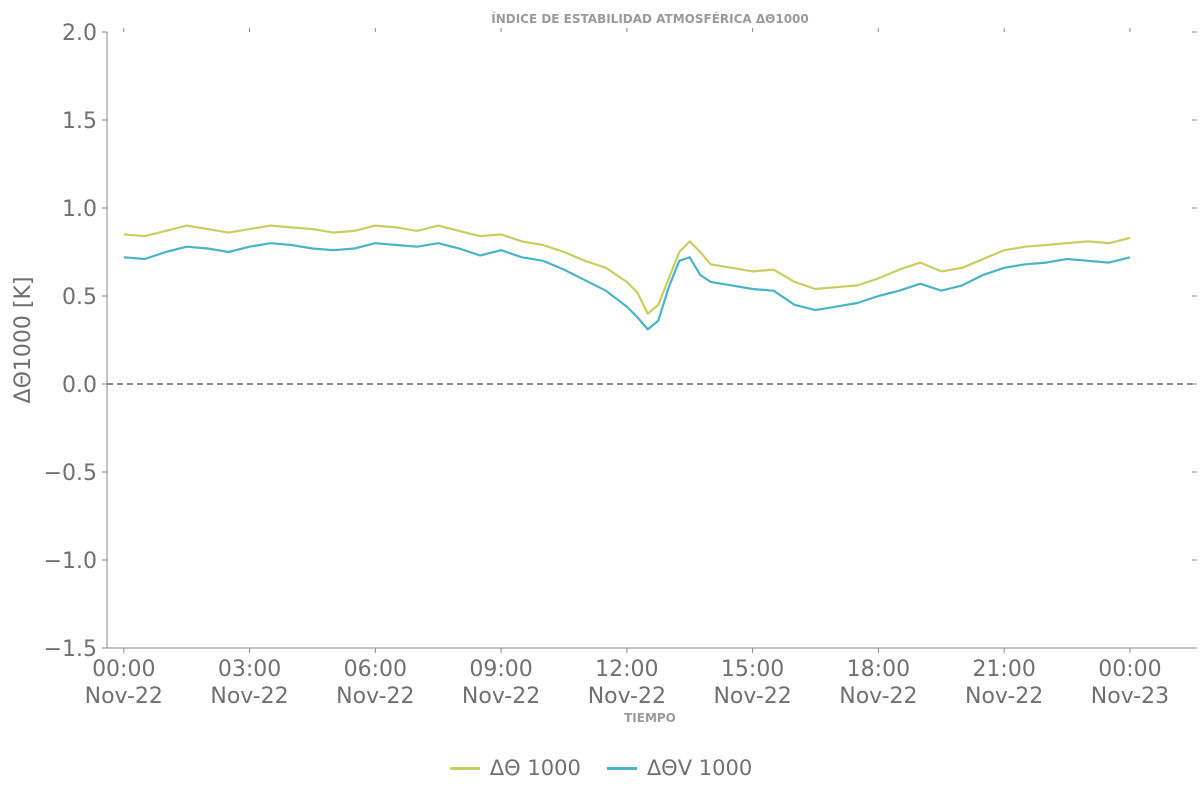 This screenshot has height=799, width=1202. Describe the element at coordinates (70, 649) in the screenshot. I see `y-tick-label: −1.5` at that location.